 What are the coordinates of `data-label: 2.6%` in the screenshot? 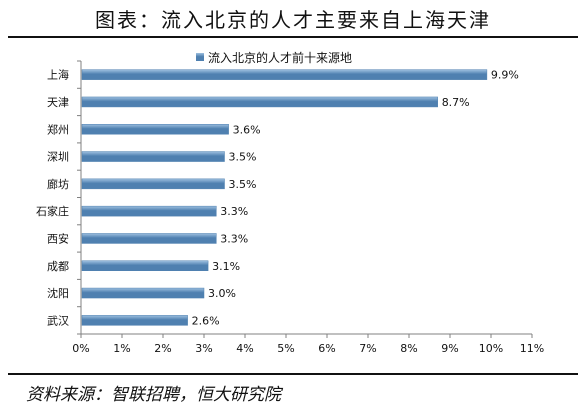 It's located at (206, 320).